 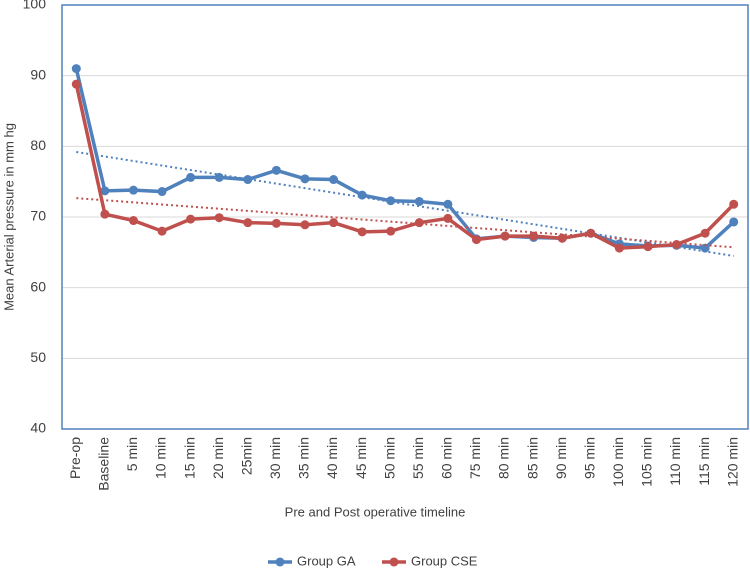 I want to click on y-tick-label: 70, so click(x=38, y=216).